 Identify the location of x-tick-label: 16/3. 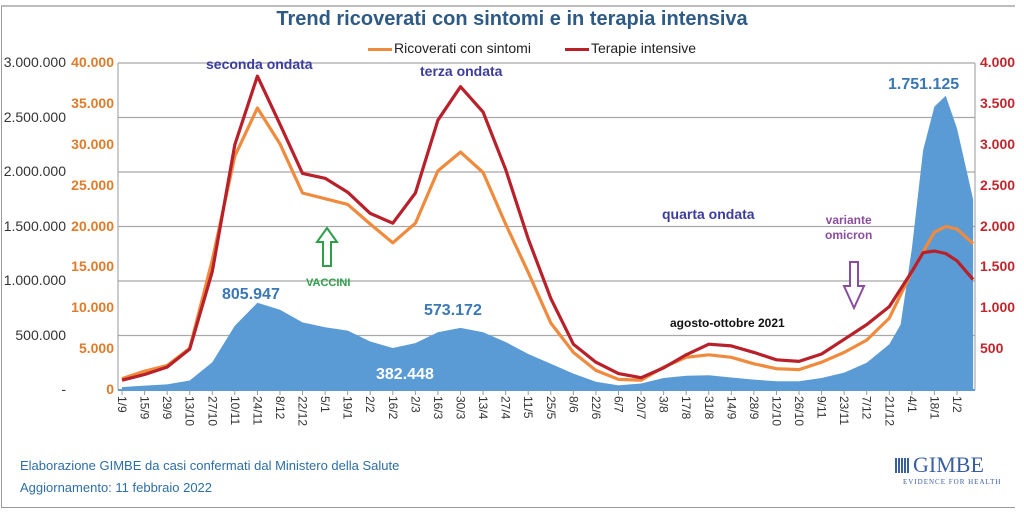
(437, 408).